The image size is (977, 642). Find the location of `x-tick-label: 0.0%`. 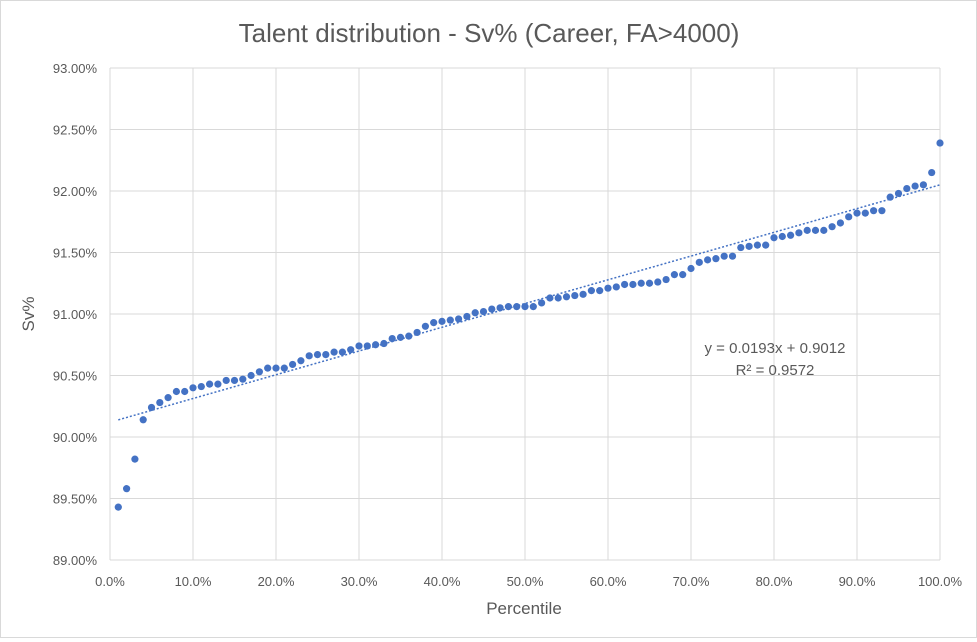

x-tick-label: 0.0% is located at coordinates (110, 581).